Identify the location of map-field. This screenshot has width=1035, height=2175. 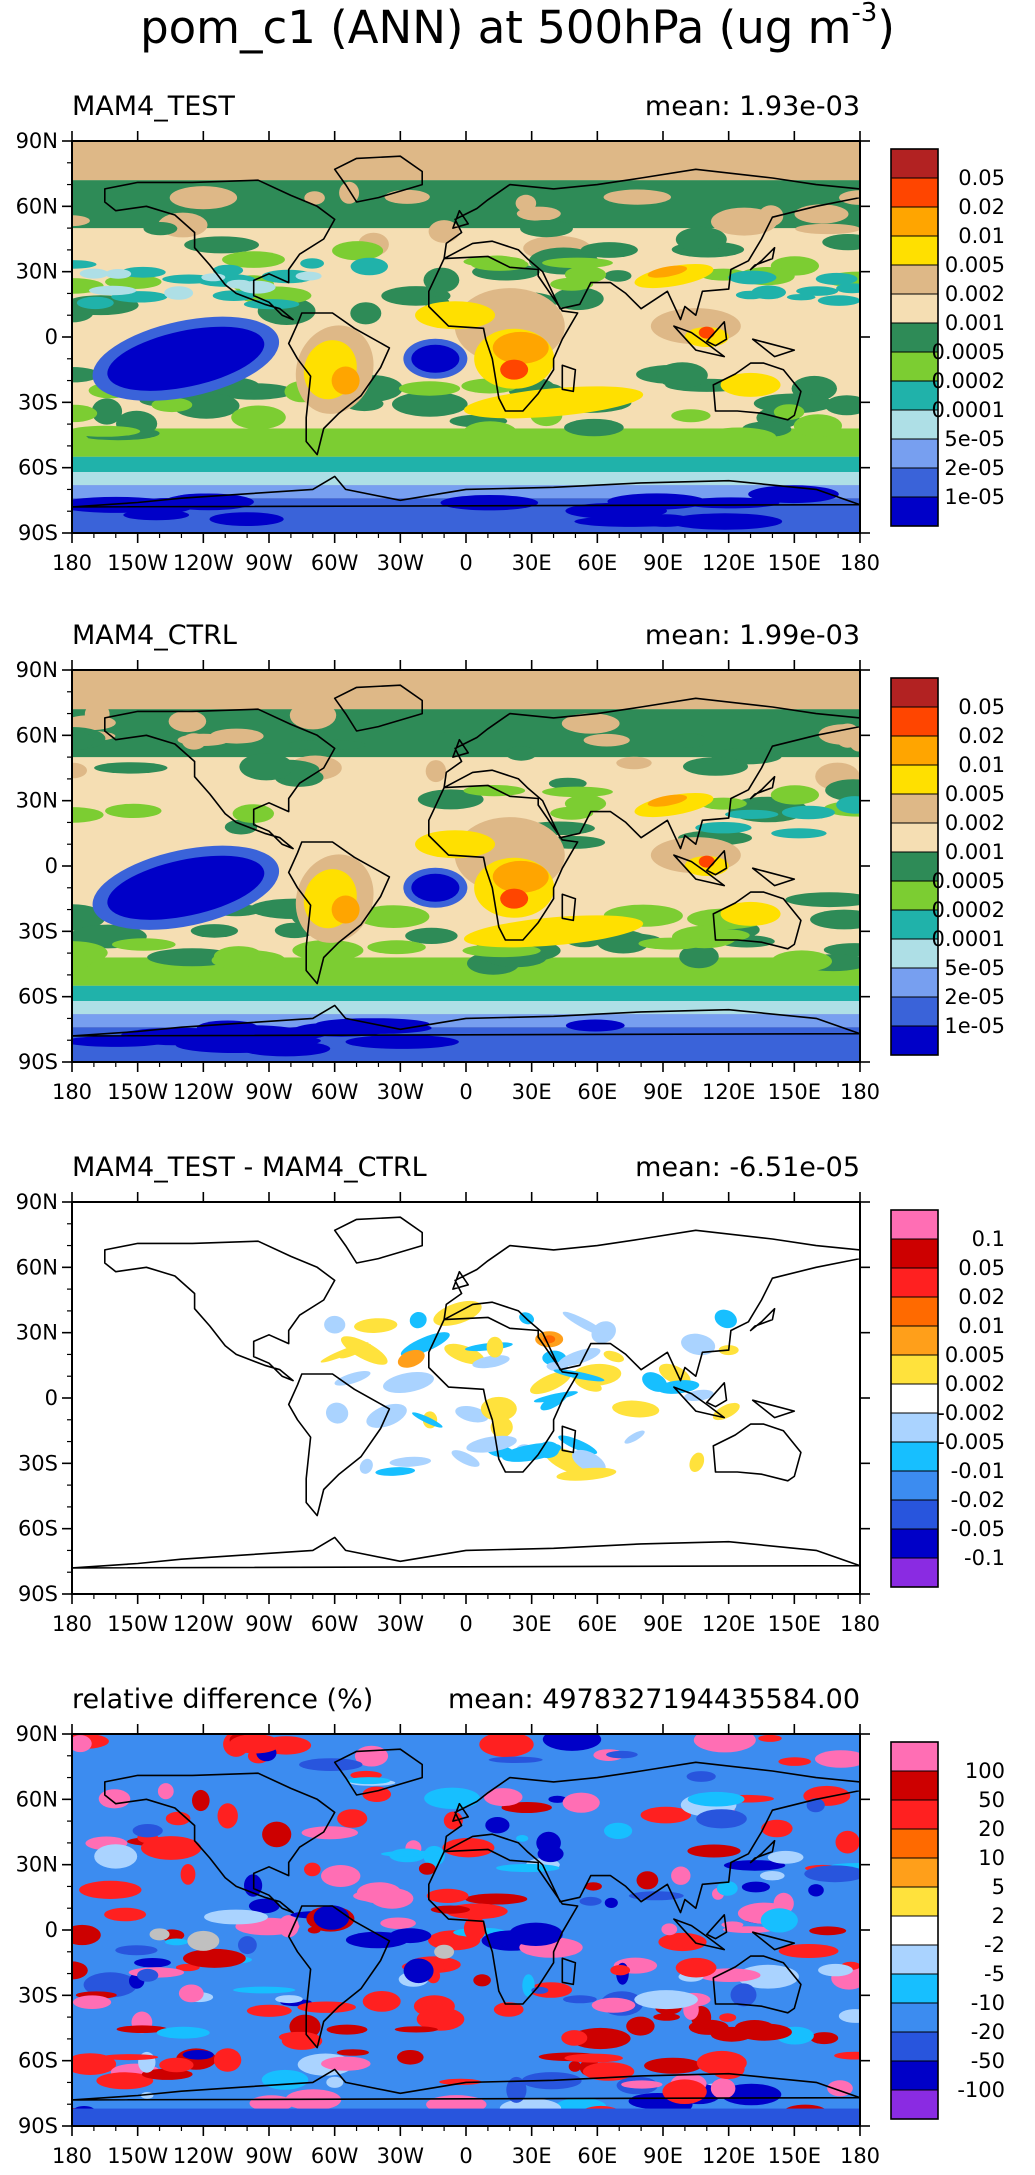
(466, 1398).